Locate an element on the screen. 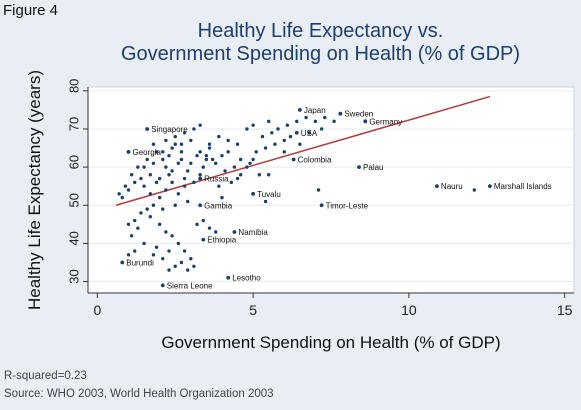 Image resolution: width=581 pixels, height=410 pixels. y-tick-label: 40 is located at coordinates (74, 238).